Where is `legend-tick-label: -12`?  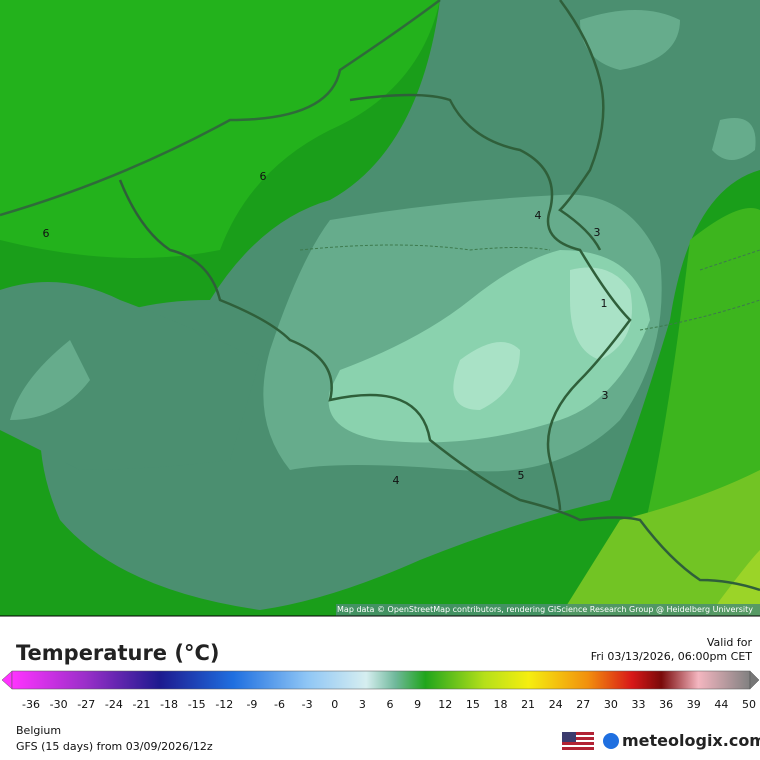
legend-tick-label: -12 is located at coordinates (224, 704).